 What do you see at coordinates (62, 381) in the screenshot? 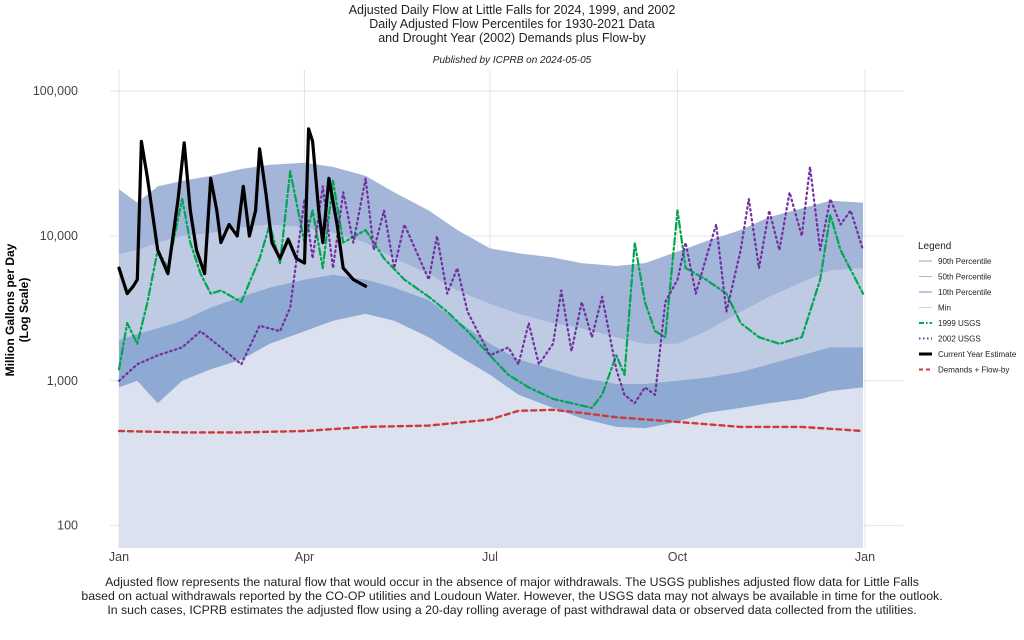
I see `y-tick-label: 1,000` at bounding box center [62, 381].